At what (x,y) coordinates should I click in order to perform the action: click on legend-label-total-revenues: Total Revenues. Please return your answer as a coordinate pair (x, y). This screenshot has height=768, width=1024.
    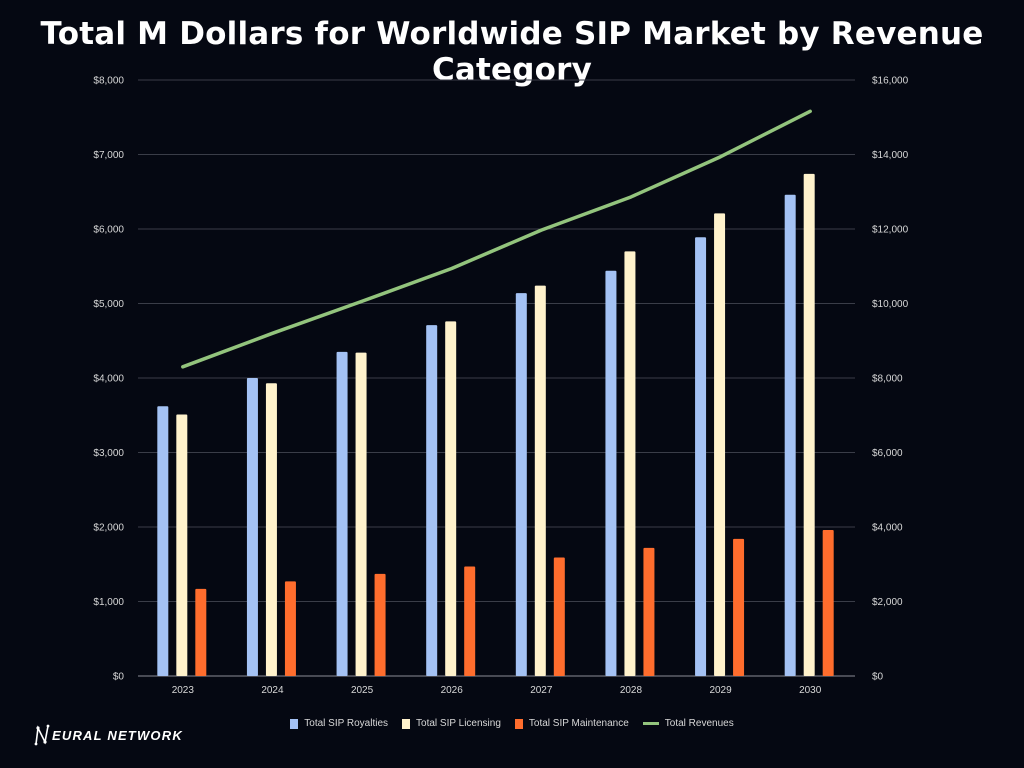
    Looking at the image, I should click on (699, 723).